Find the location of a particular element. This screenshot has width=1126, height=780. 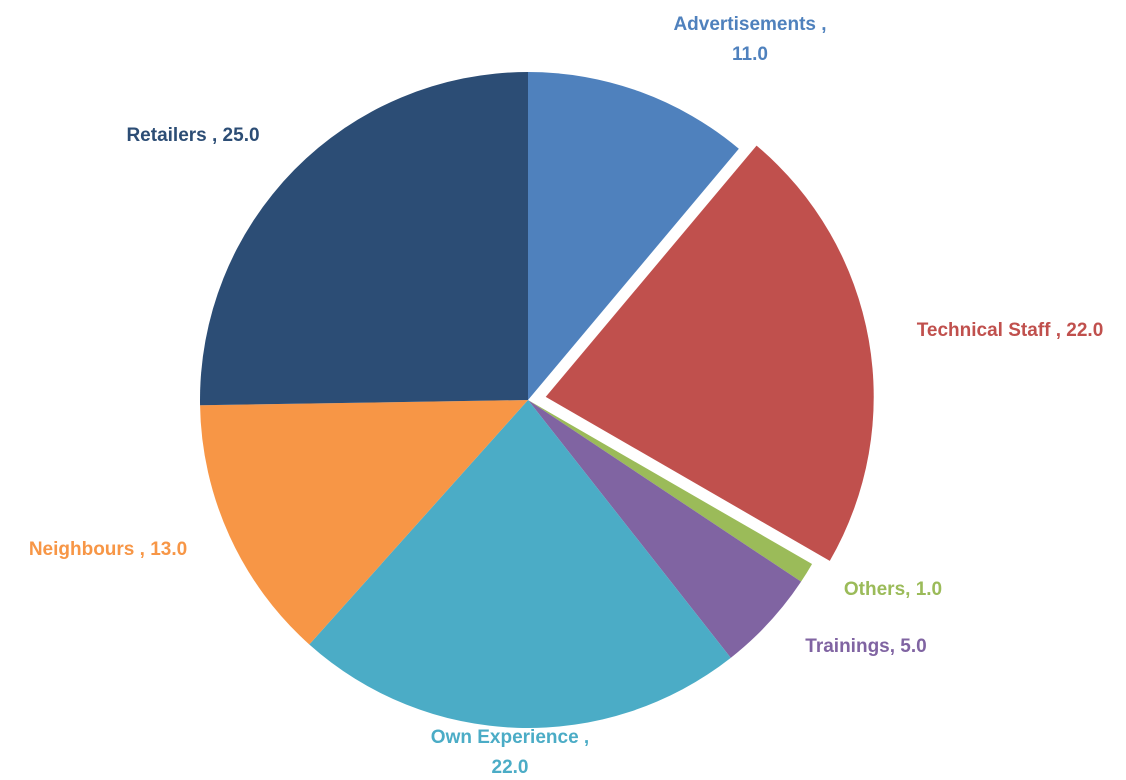

data-label-line: Trainings, 5.0 is located at coordinates (865, 646).